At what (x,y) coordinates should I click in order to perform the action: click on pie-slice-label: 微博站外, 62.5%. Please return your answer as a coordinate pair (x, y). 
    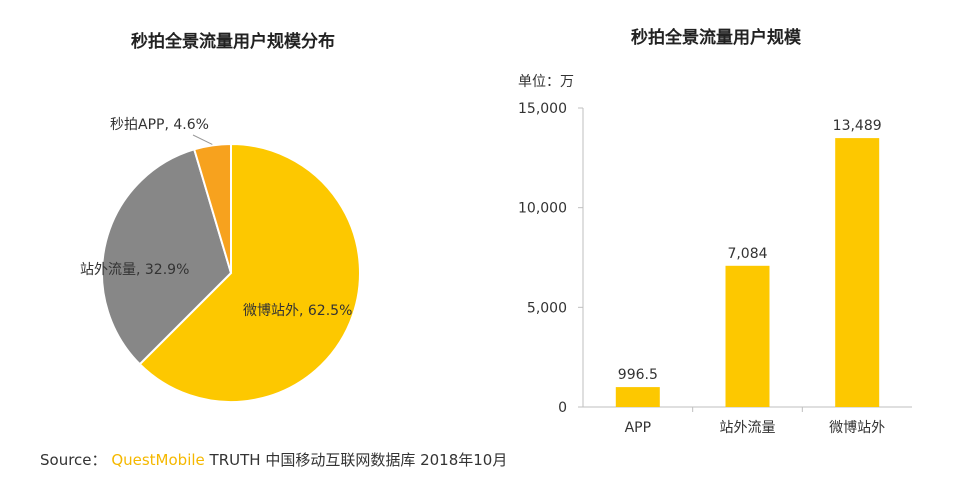
    Looking at the image, I should click on (297, 310).